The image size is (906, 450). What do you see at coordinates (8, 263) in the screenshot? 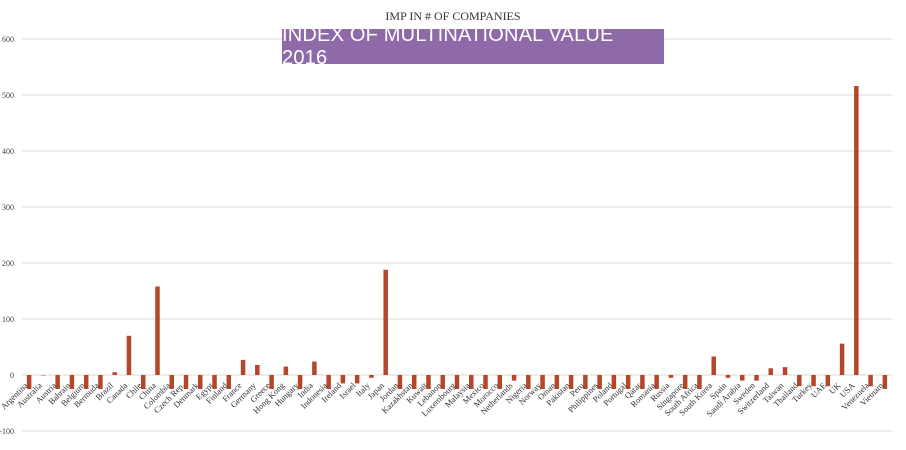
I see `y-tick-label: 200` at bounding box center [8, 263].